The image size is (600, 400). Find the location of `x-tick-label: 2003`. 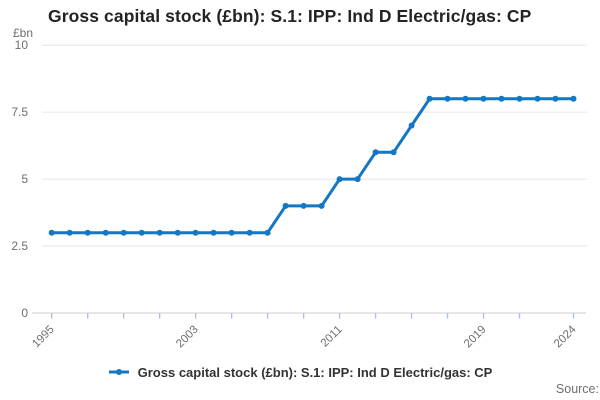

x-tick-label: 2003 is located at coordinates (187, 337).